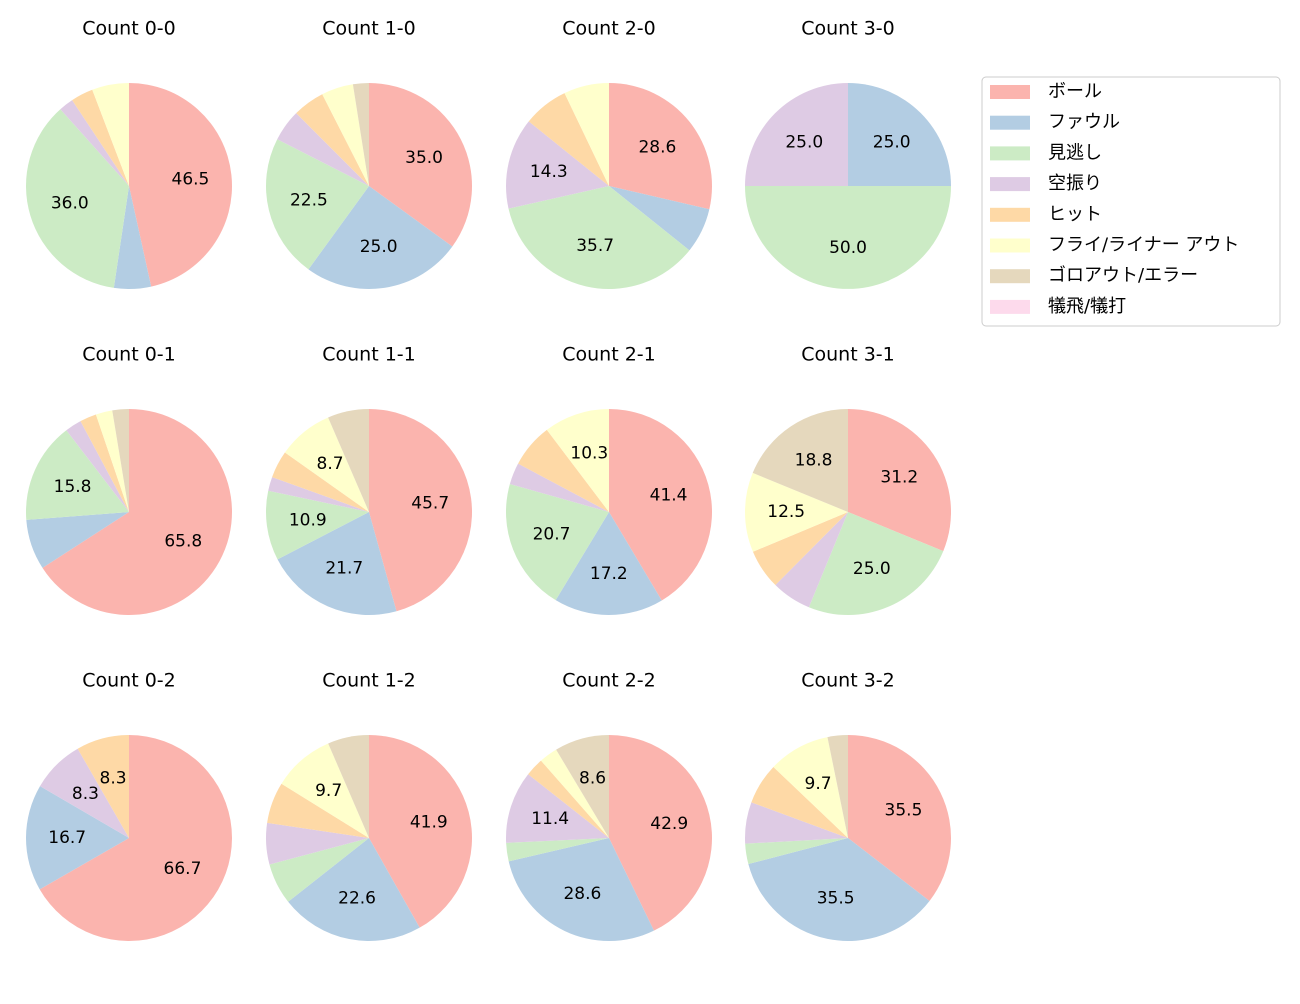  Describe the element at coordinates (814, 461) in the screenshot. I see `value-label: 18.8` at that location.